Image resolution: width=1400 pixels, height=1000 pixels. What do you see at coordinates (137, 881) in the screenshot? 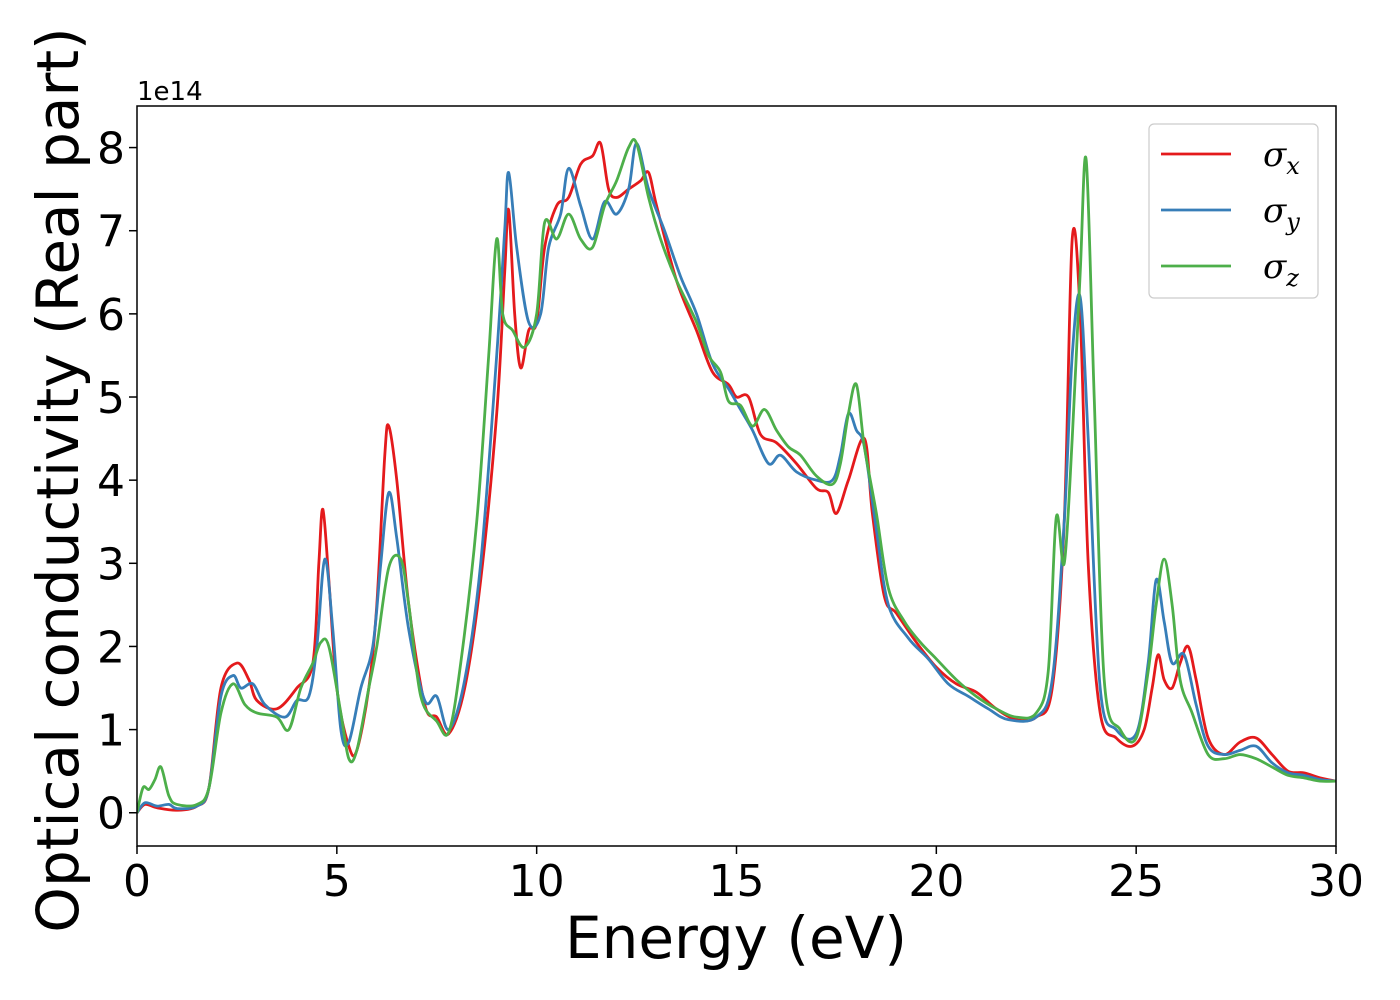
I see `x-tick-label: 0` at bounding box center [137, 881].